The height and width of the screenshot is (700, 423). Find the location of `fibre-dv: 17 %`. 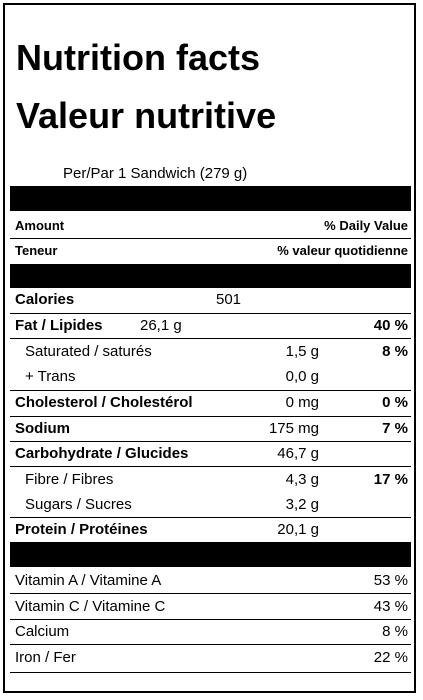

fibre-dv: 17 % is located at coordinates (390, 479).